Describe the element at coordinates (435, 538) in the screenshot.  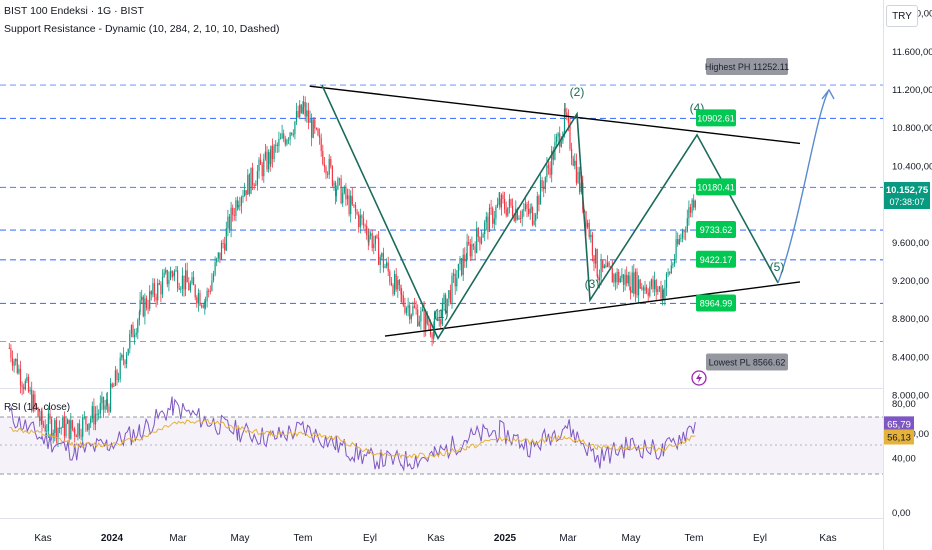
I see `time-axis-label: Kas` at that location.